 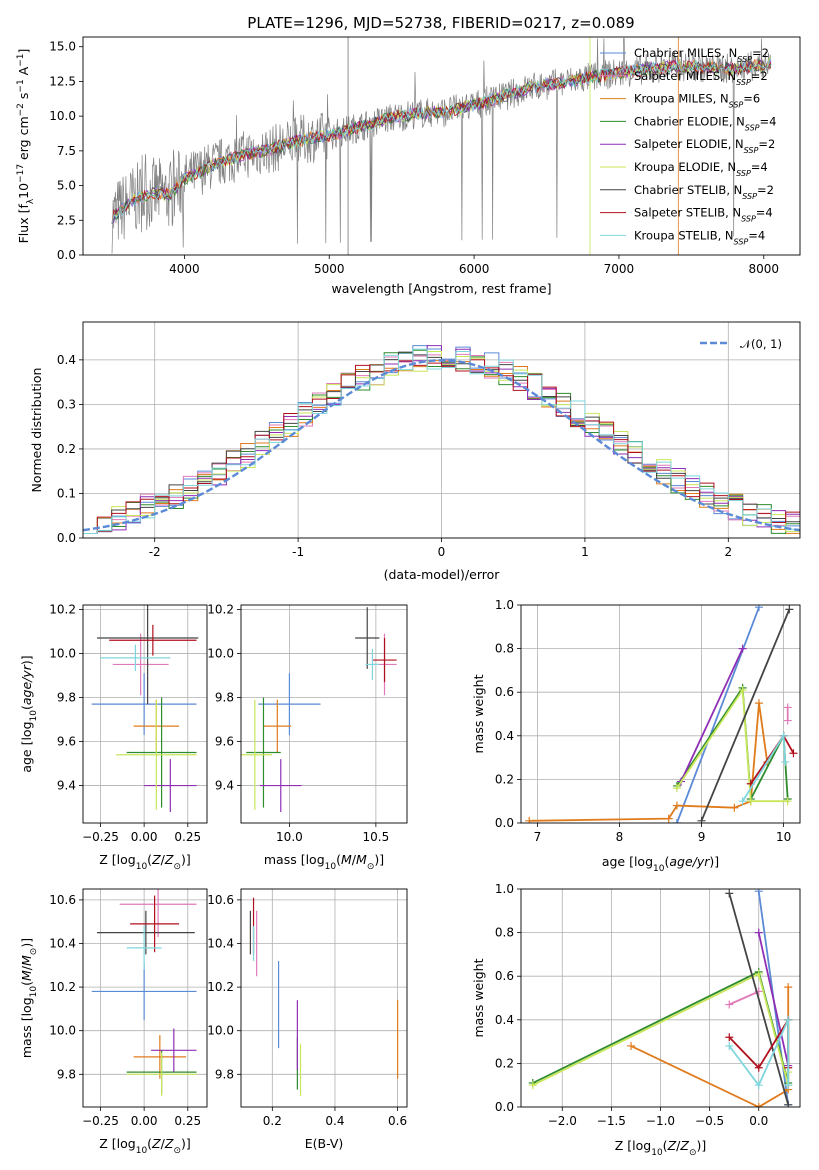 What do you see at coordinates (585, 552) in the screenshot?
I see `x-tick-label: 1` at bounding box center [585, 552].